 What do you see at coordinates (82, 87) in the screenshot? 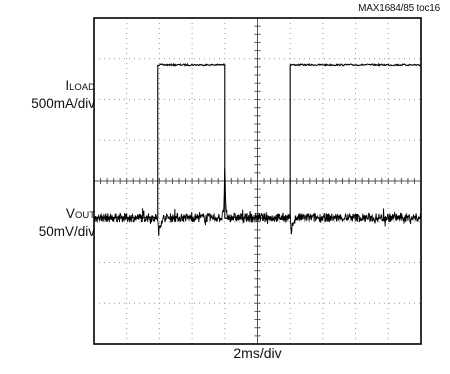
I see `iload-subscript: LOAD` at bounding box center [82, 87].